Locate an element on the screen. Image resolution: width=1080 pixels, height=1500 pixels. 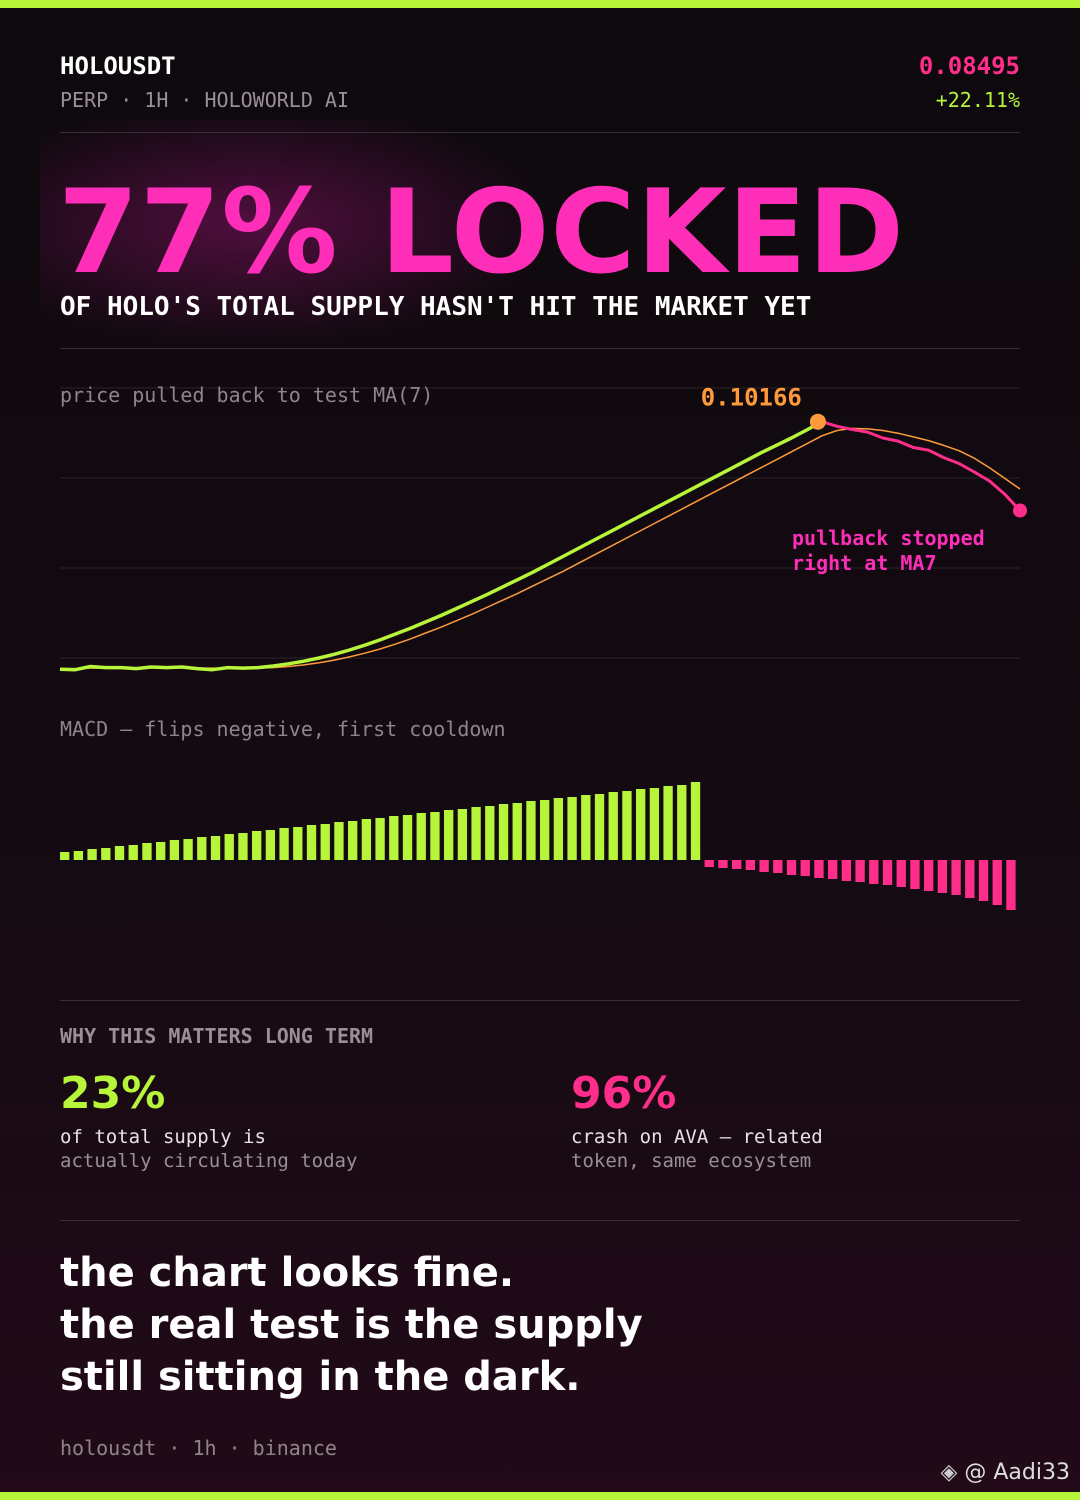
end-dot is located at coordinates (1020, 510).